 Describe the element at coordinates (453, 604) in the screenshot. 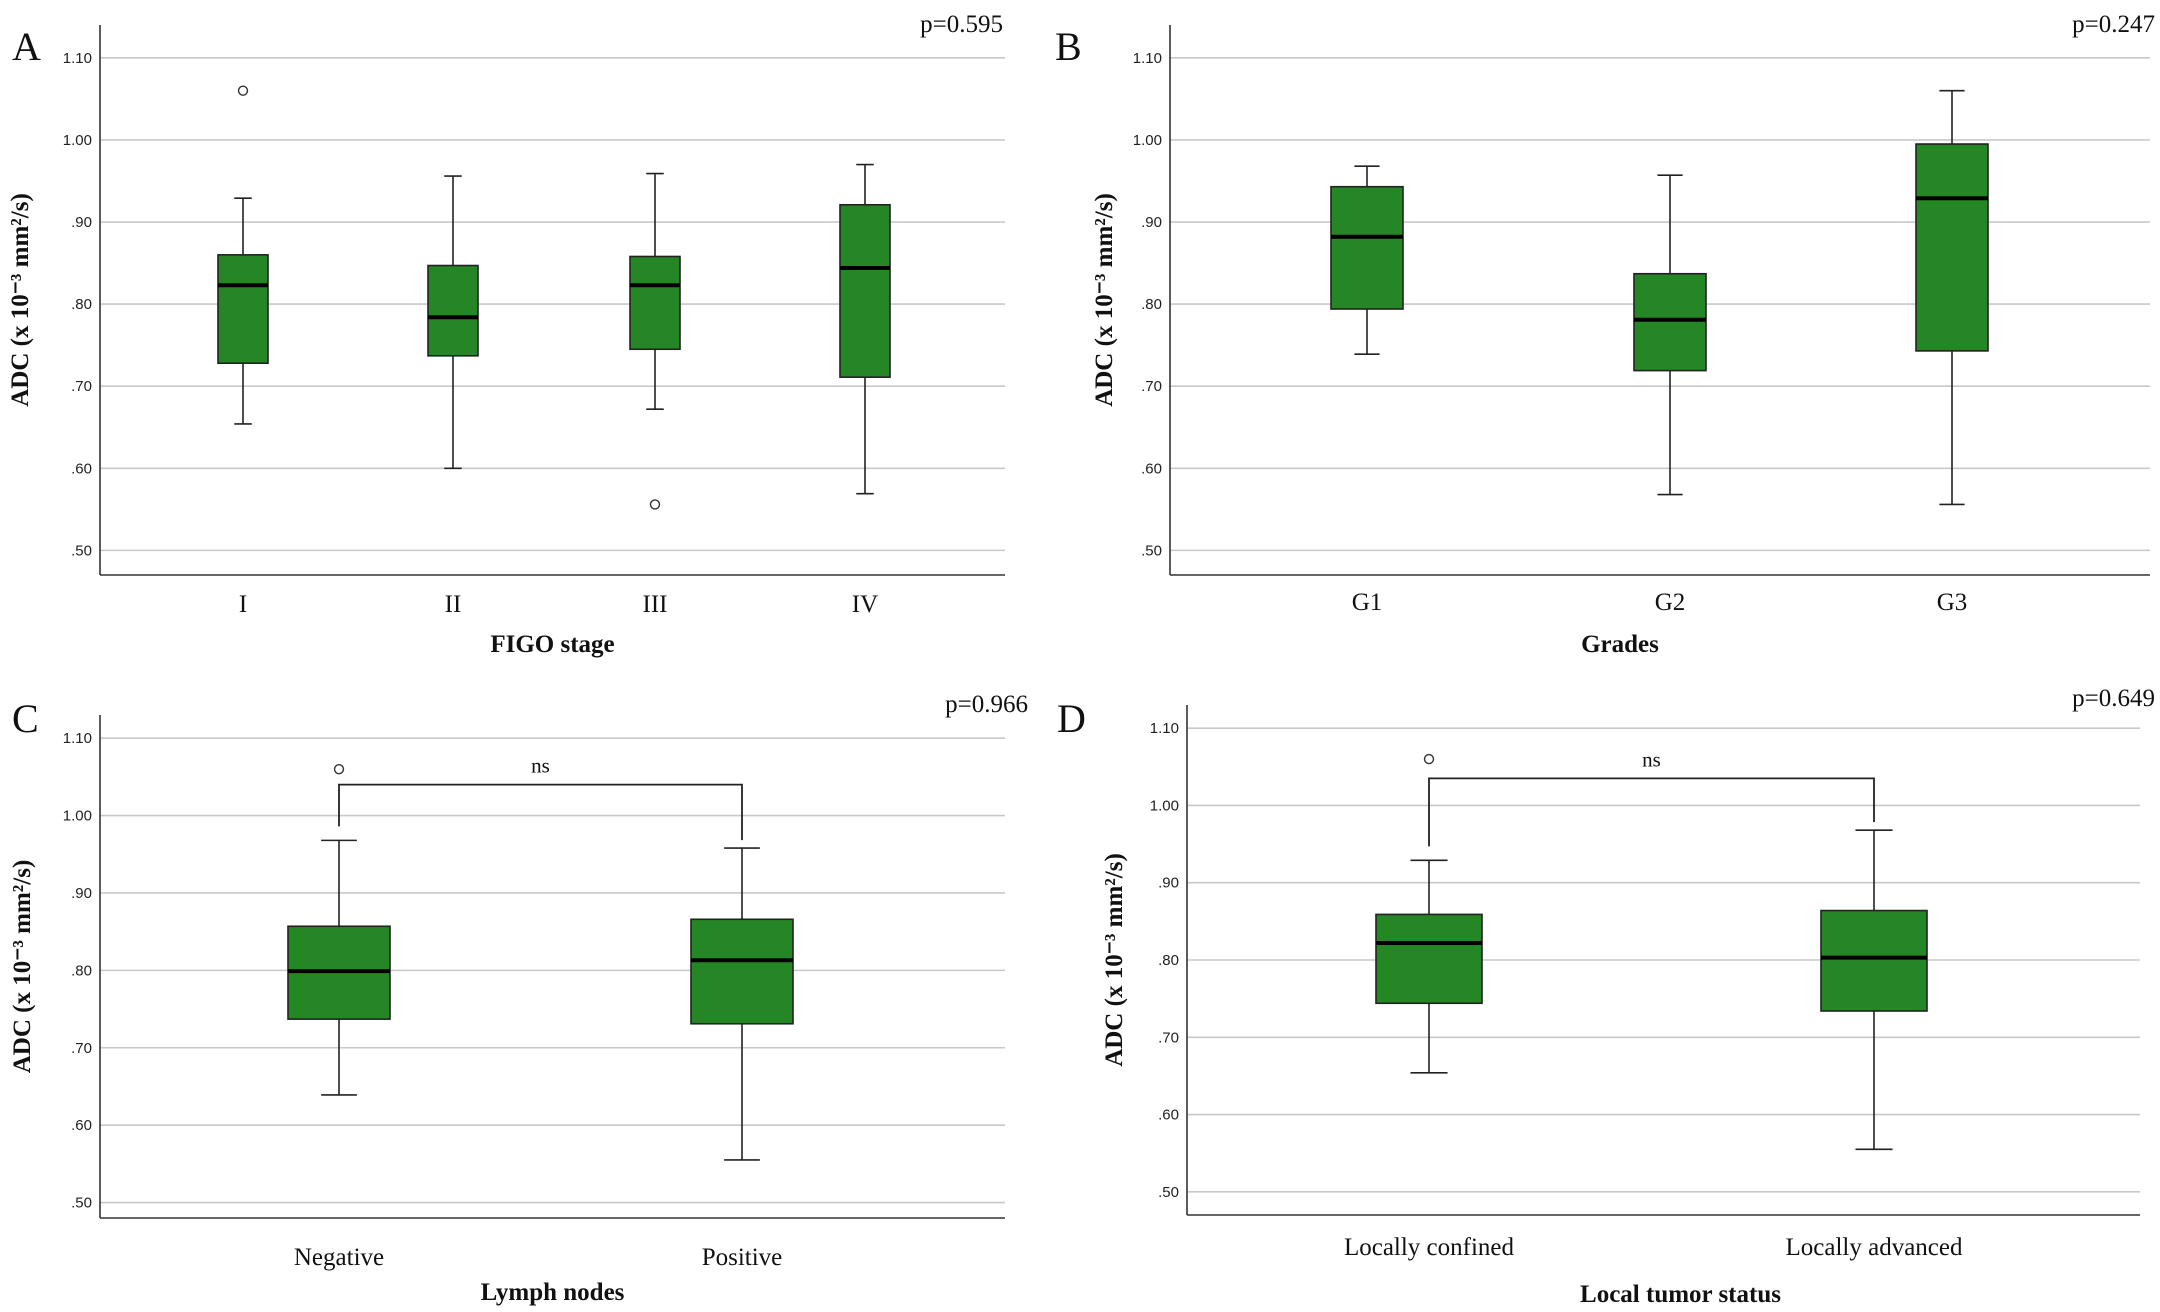

I see `panel-a-category-label: II` at that location.